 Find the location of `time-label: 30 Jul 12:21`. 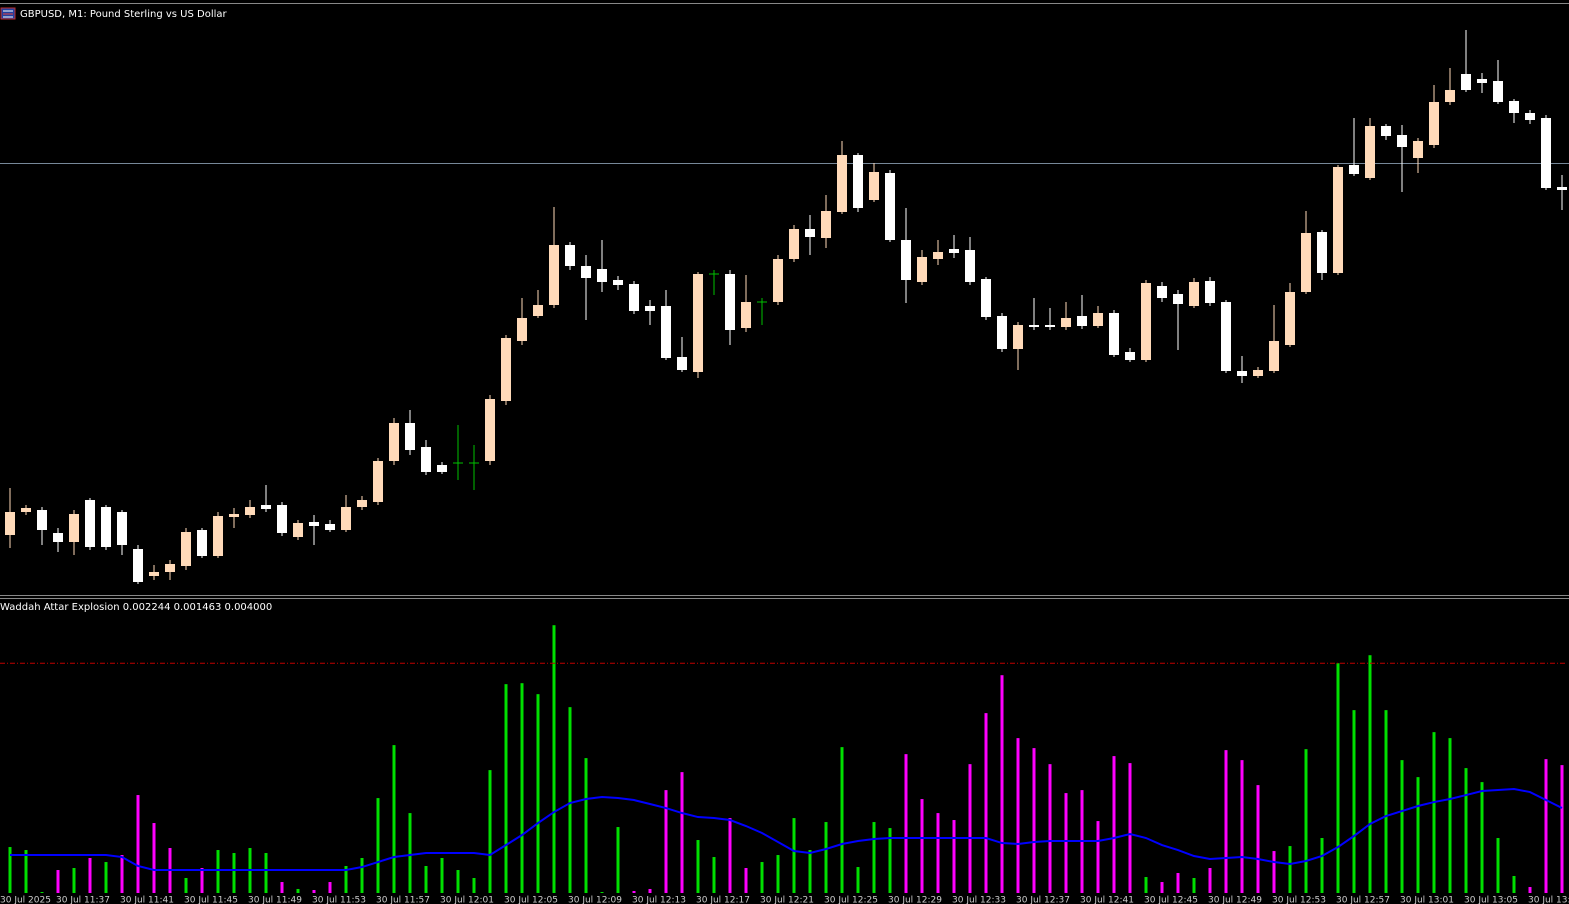

time-label: 30 Jul 12:21 is located at coordinates (787, 900).